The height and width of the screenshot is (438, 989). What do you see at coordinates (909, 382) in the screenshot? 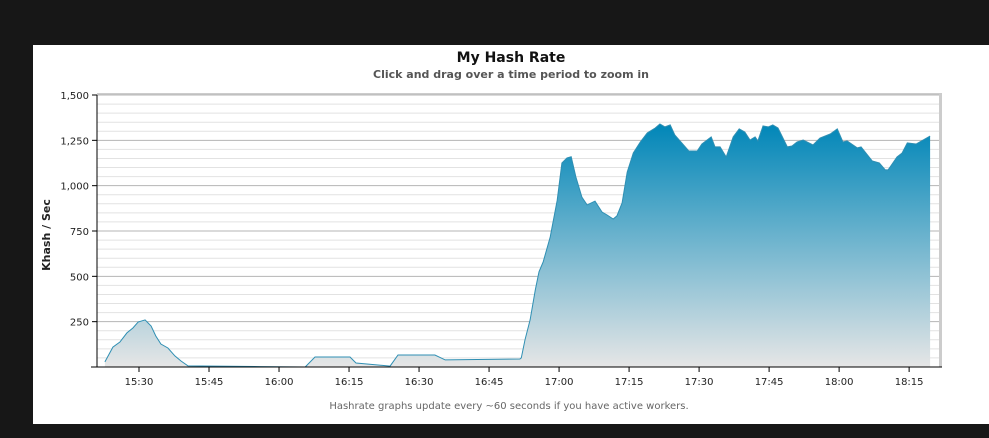
I see `x-tick-label: 18:15` at bounding box center [909, 382].